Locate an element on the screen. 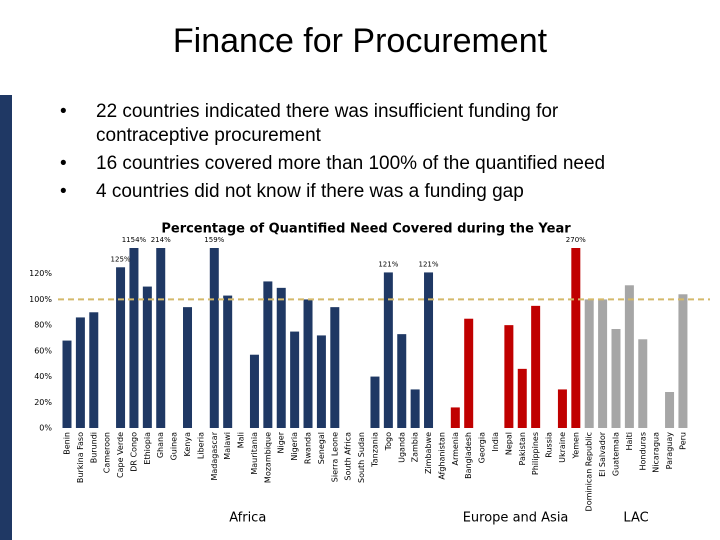 The image size is (720, 540). legend-label: Europe and Asia is located at coordinates (516, 518).